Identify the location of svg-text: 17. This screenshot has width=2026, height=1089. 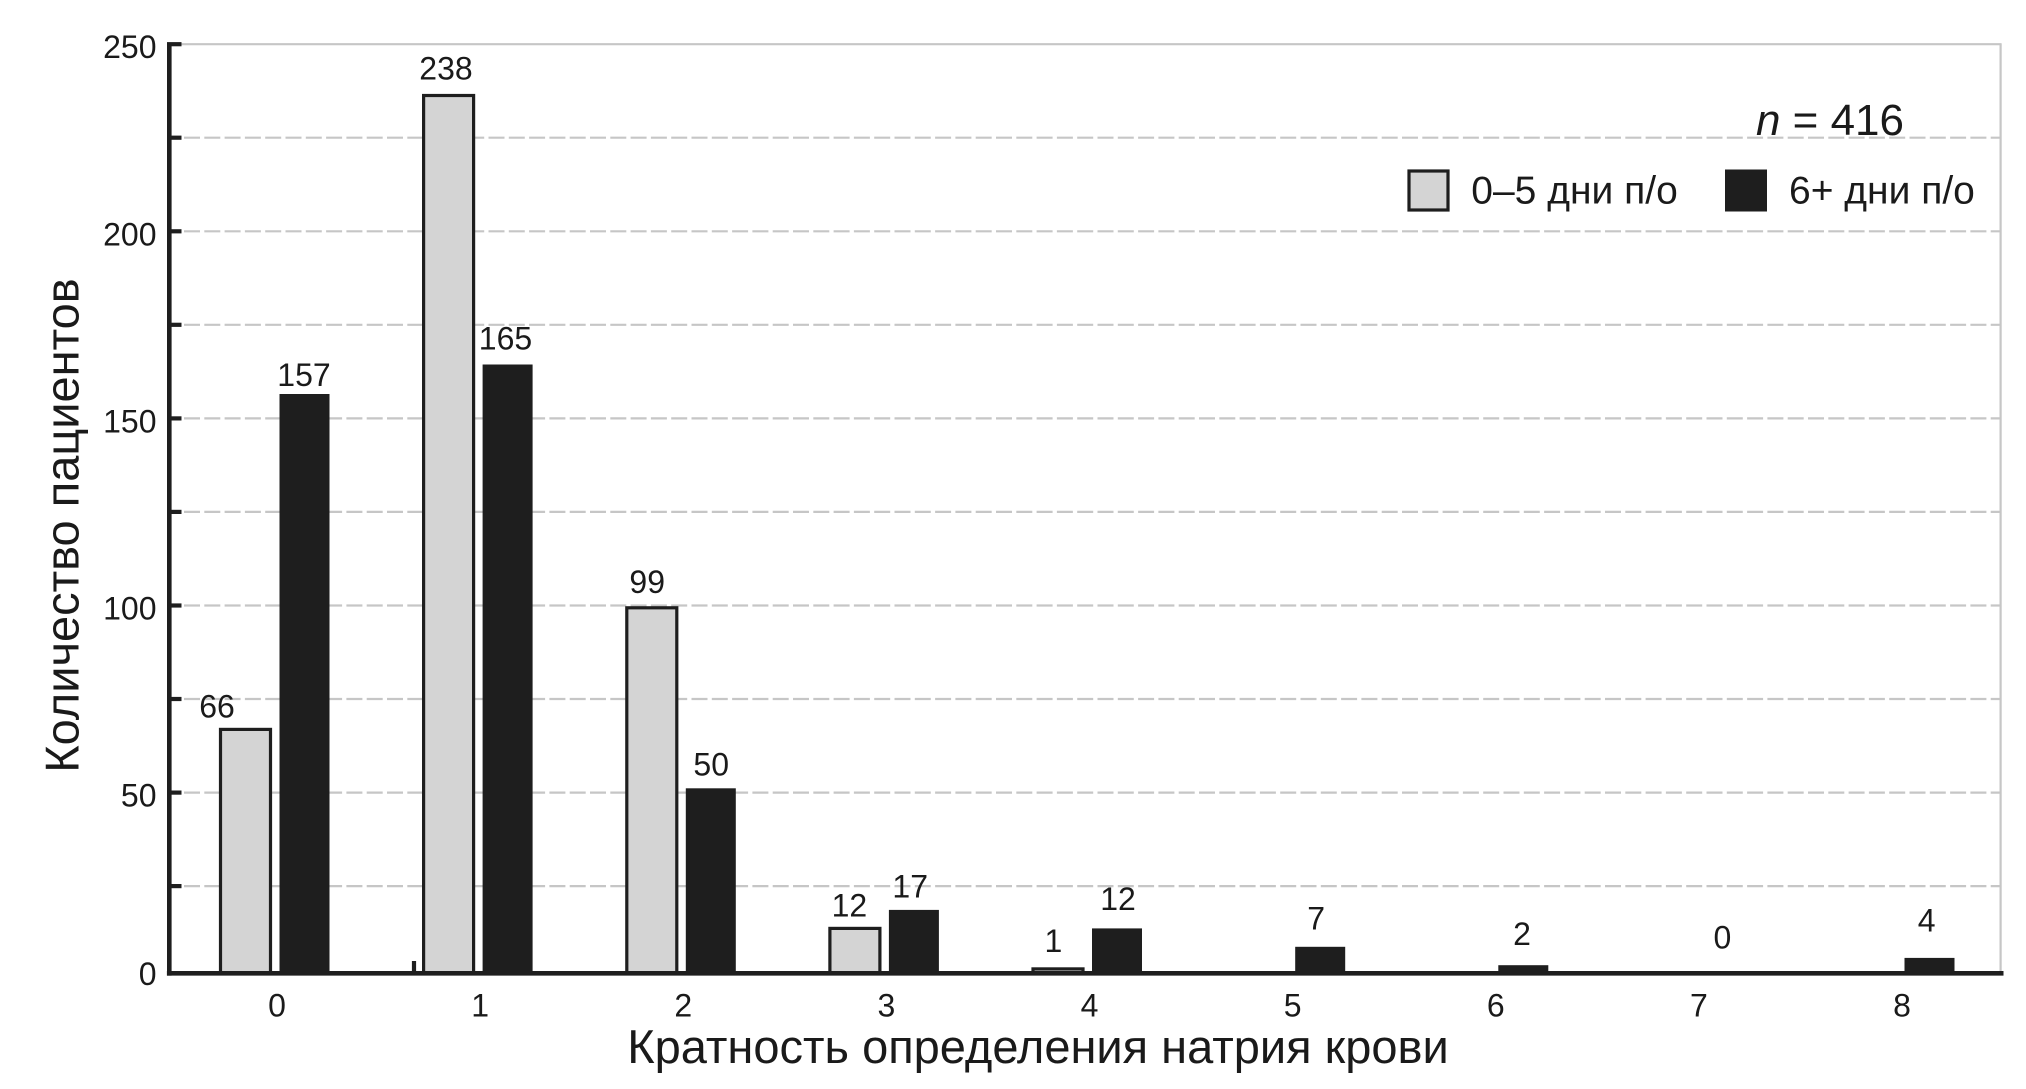
(910, 887).